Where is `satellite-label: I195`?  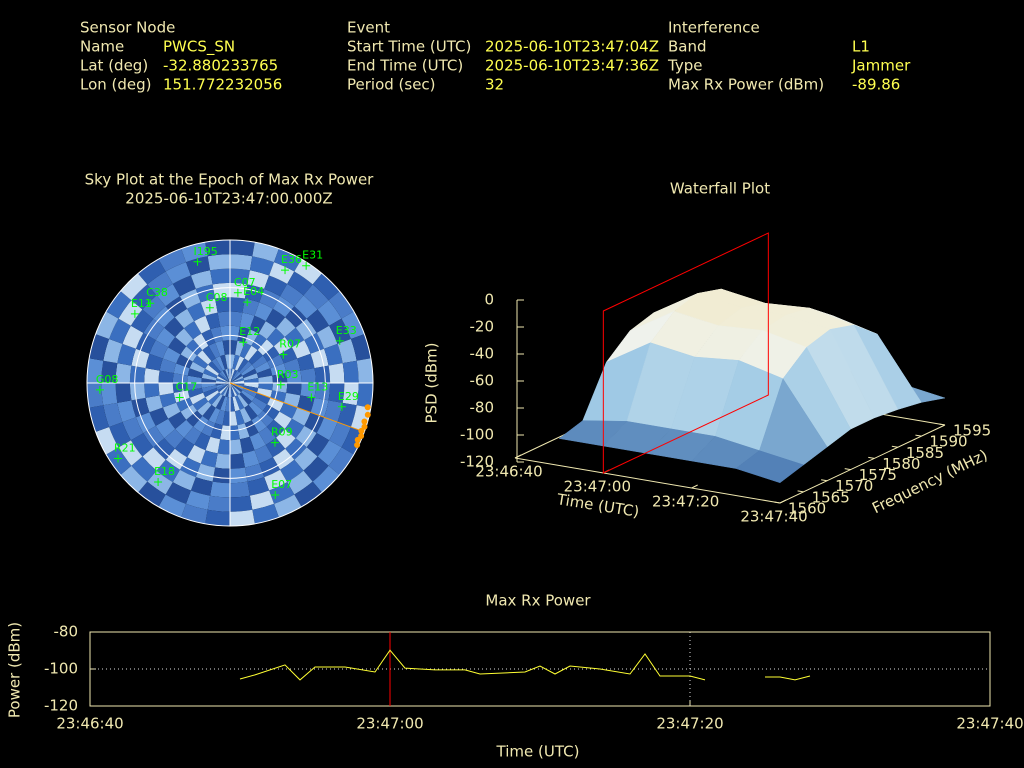
satellite-label: I195 is located at coordinates (206, 251).